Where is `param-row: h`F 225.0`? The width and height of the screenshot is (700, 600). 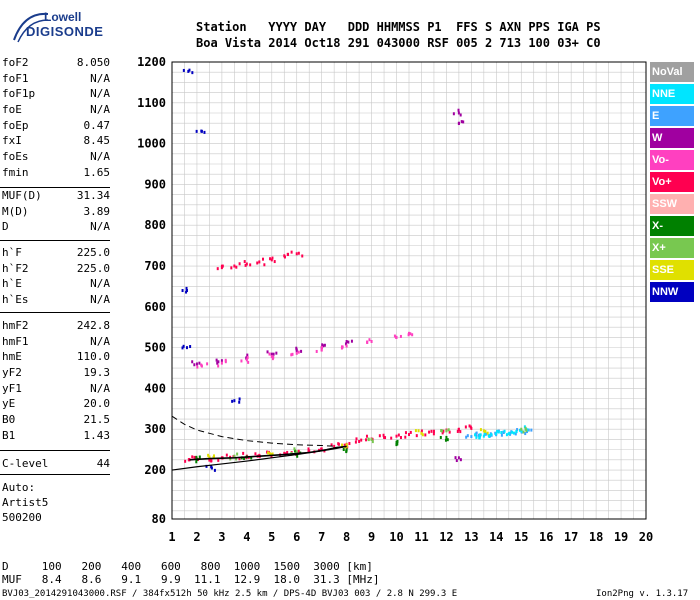
param-row: h`F 225.0 is located at coordinates (56, 253).